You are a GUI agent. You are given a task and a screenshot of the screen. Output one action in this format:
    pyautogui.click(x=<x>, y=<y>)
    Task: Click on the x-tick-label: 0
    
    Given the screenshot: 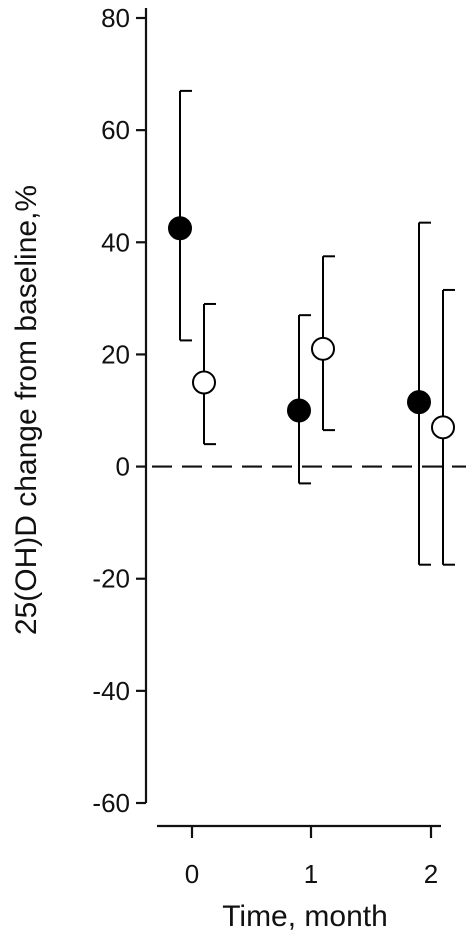 What is the action you would take?
    pyautogui.click(x=192, y=874)
    